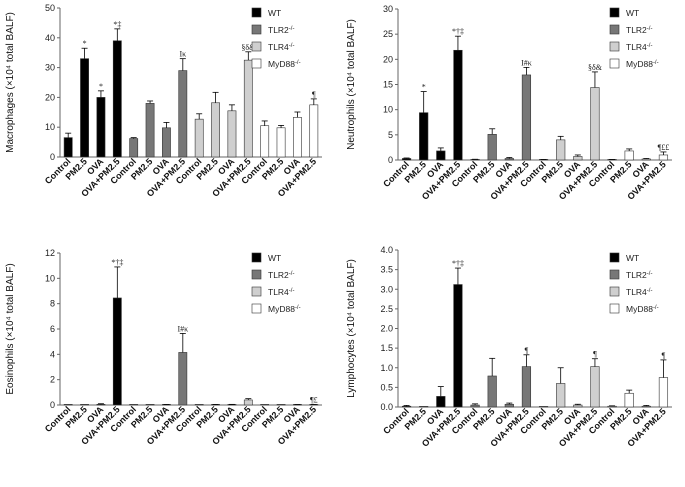 Image resolution: width=685 pixels, height=487 pixels. Describe the element at coordinates (10, 328) in the screenshot. I see `y-axis-label: Eosinophils (×10⁴ total BALF)` at that location.